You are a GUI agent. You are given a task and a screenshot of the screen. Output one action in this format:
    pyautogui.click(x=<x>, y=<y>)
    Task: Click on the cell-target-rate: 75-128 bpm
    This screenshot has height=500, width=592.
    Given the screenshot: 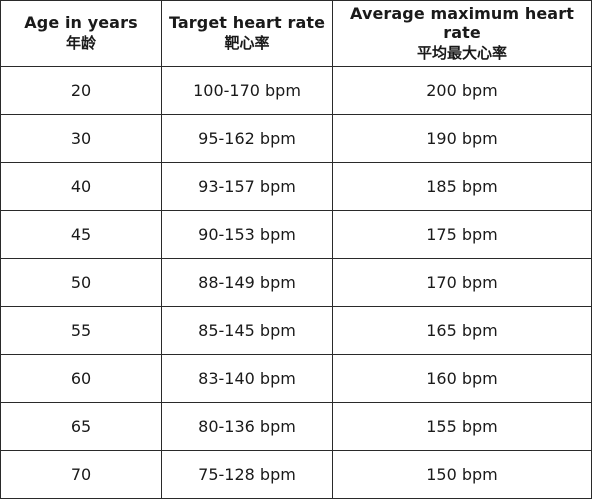 What is the action you would take?
    pyautogui.click(x=247, y=474)
    